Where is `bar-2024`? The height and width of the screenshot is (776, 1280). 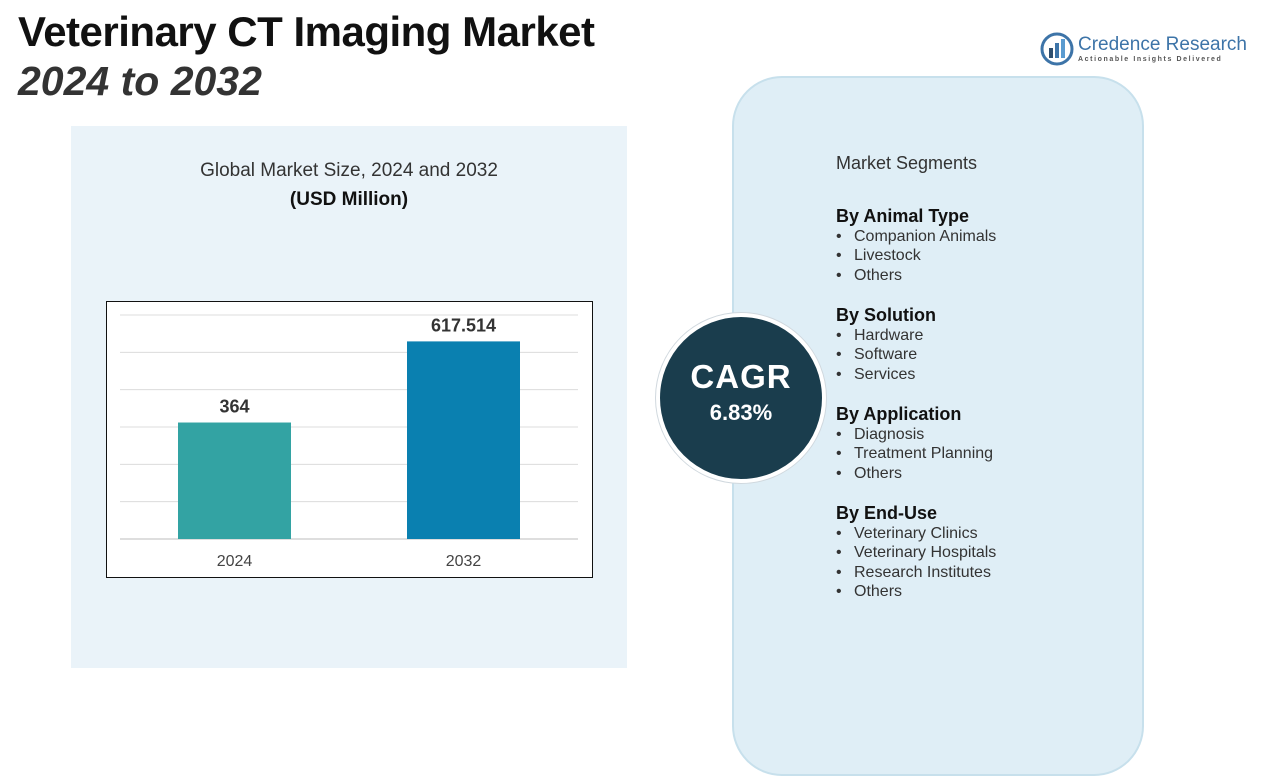 bar-2024 is located at coordinates (234, 480).